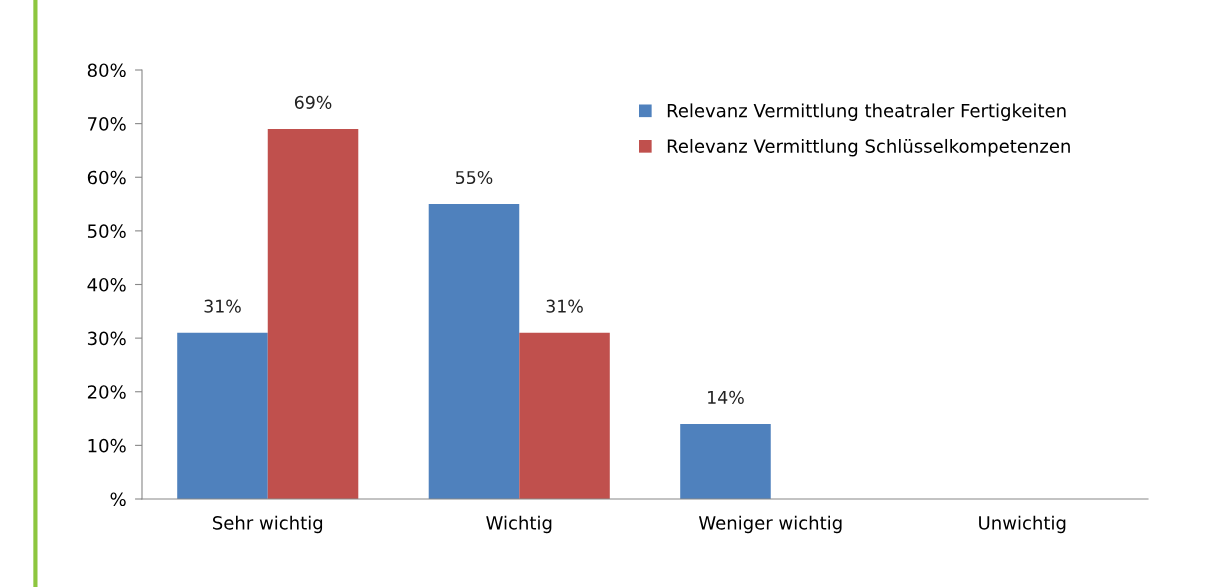 The image size is (1214, 587). I want to click on x-tick-label: Weniger wichtig, so click(770, 524).